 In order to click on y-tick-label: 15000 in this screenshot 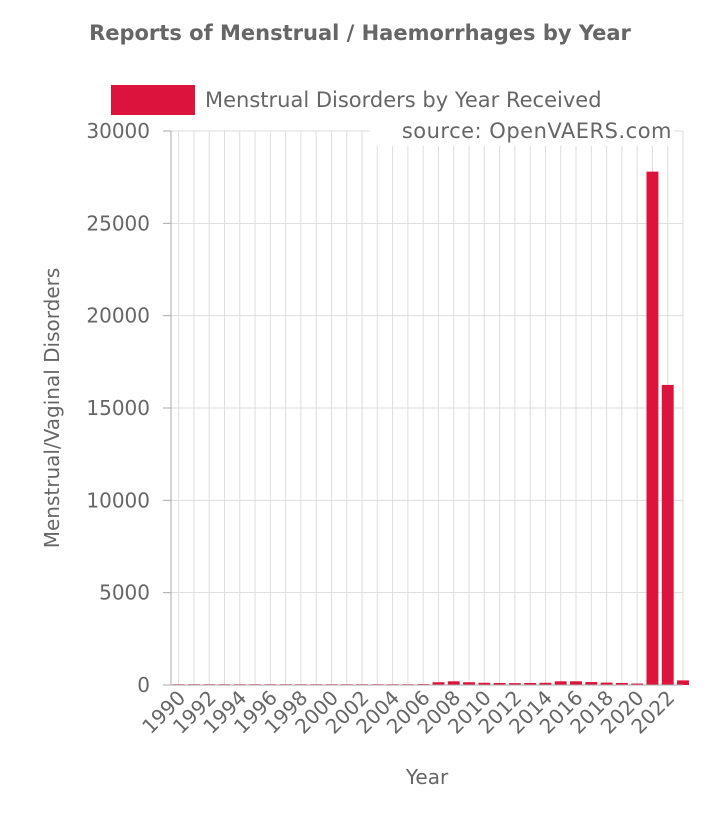, I will do `click(118, 408)`.